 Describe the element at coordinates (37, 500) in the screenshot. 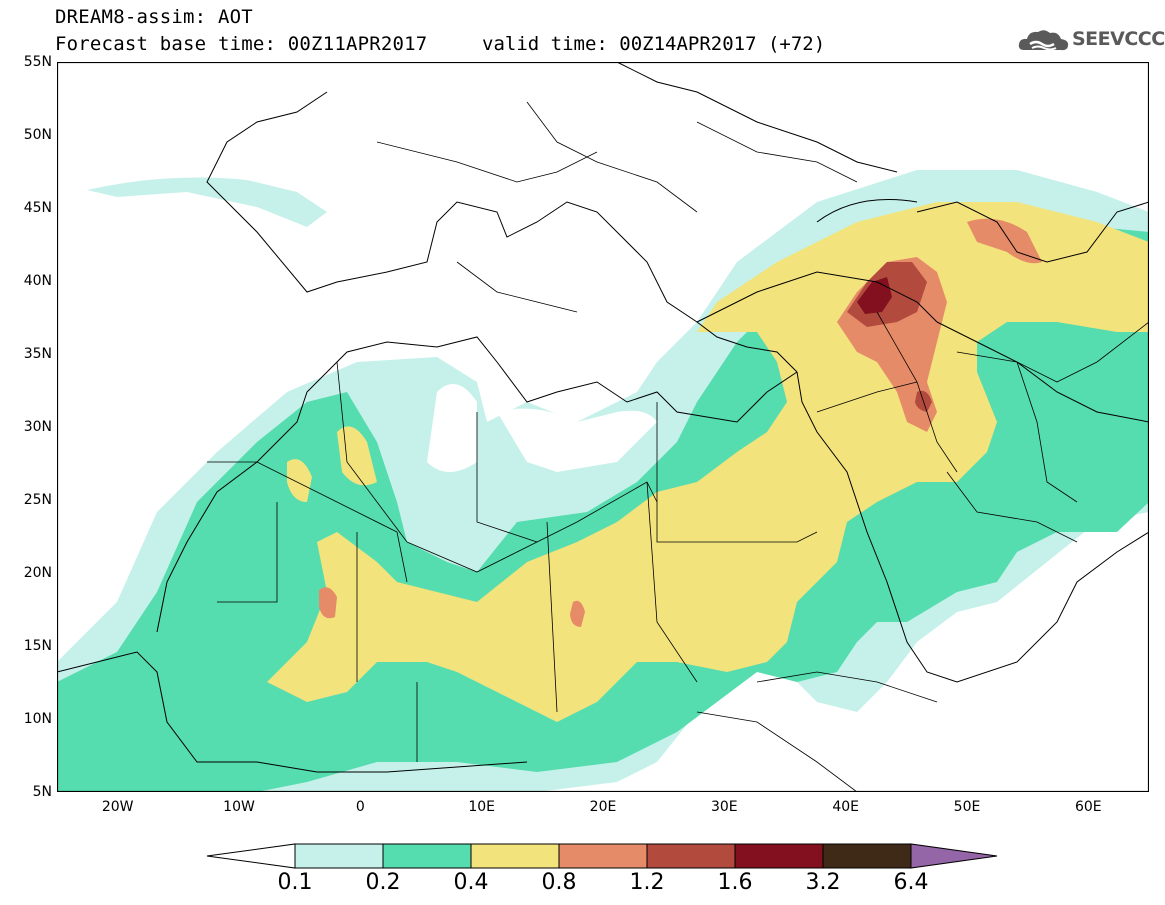

I see `lat-tick-label: 25N` at that location.